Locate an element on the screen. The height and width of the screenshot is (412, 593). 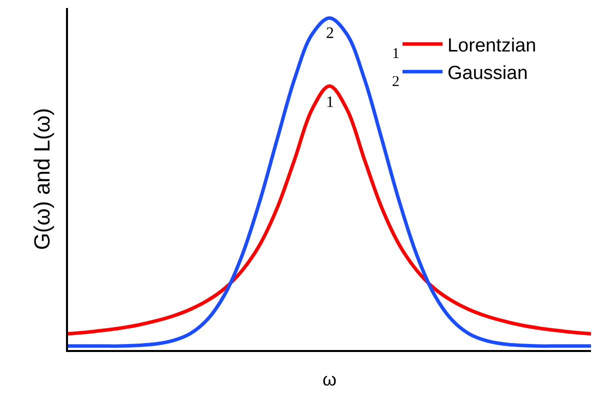
legend-label: Gaussian is located at coordinates (487, 73).